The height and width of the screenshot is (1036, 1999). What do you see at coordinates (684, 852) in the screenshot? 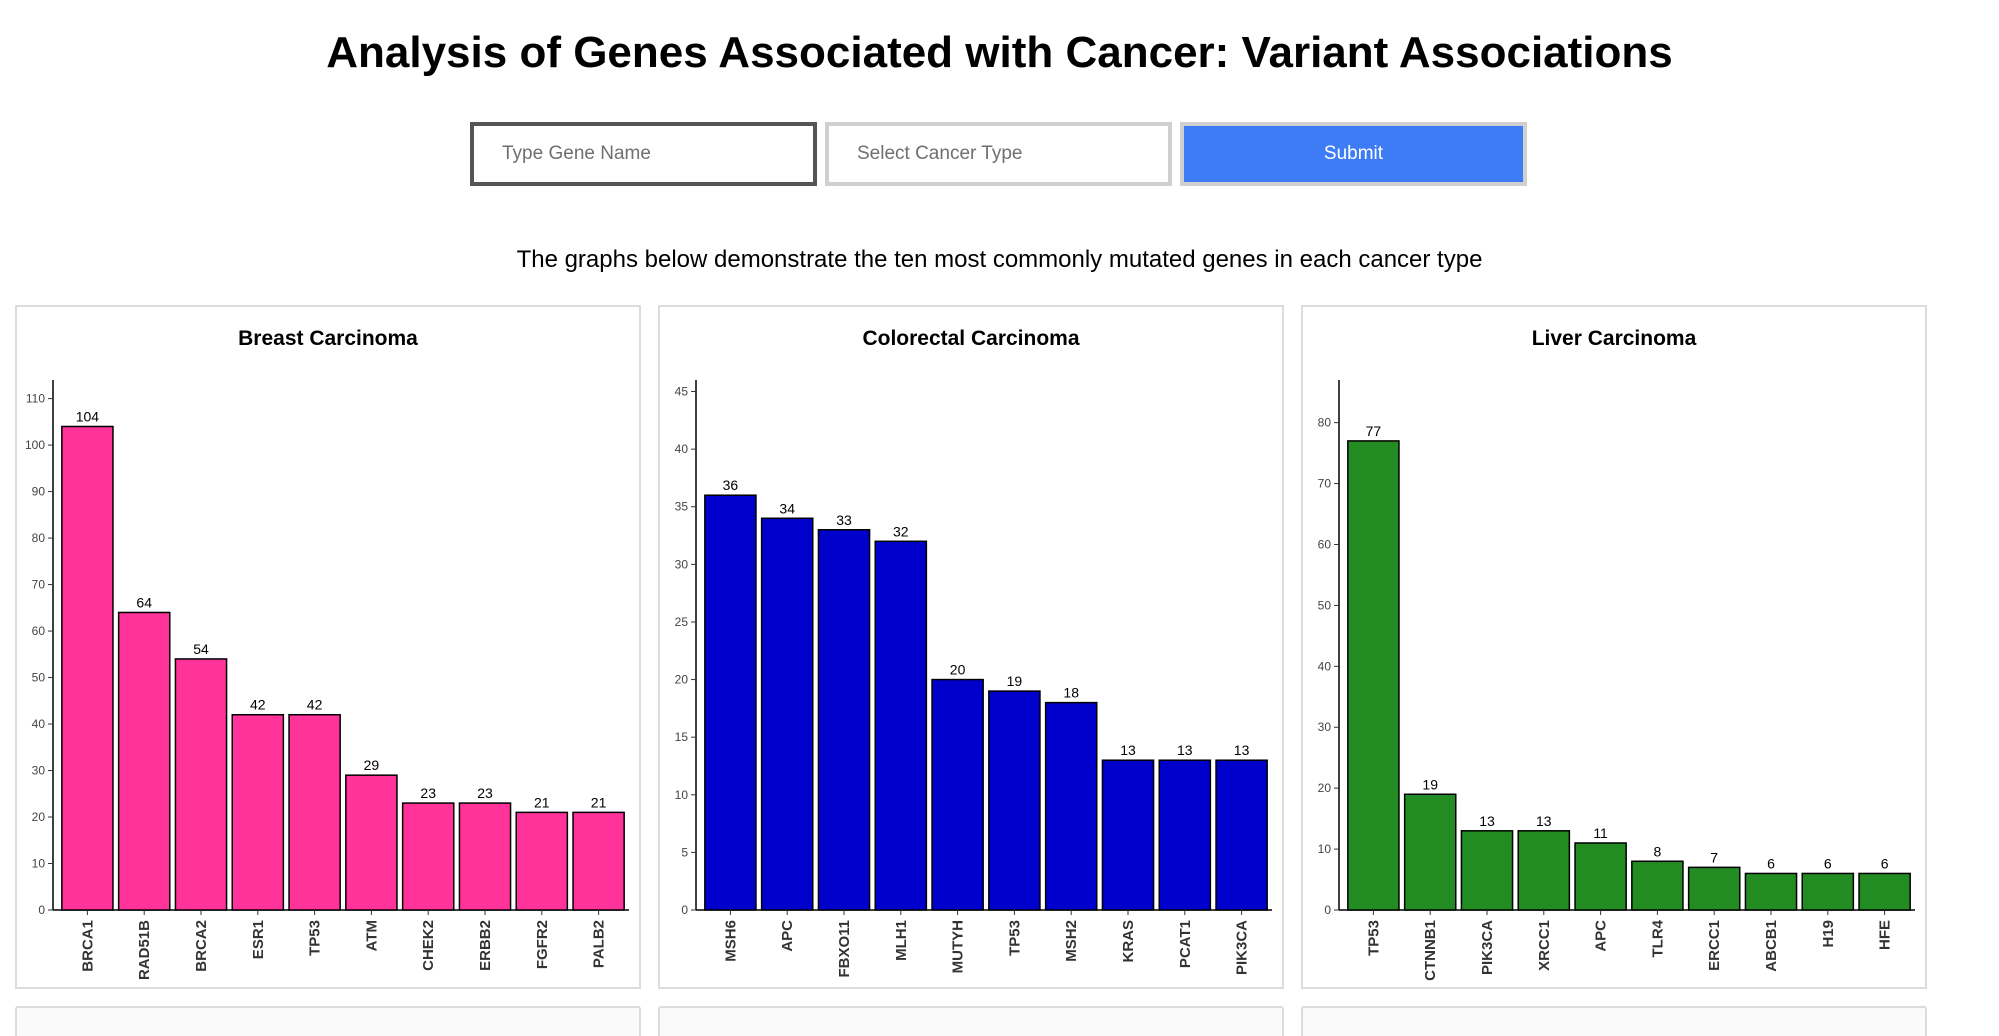
I see `y-tick-label: 5` at bounding box center [684, 852].